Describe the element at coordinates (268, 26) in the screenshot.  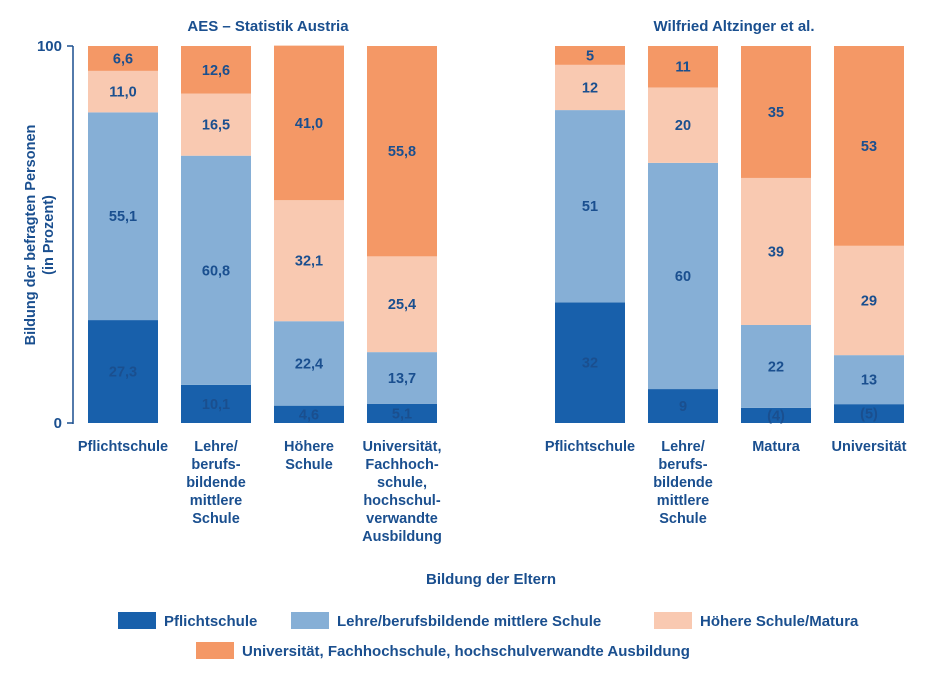
I see `chart-title-1: AES – Statistik Austria` at that location.